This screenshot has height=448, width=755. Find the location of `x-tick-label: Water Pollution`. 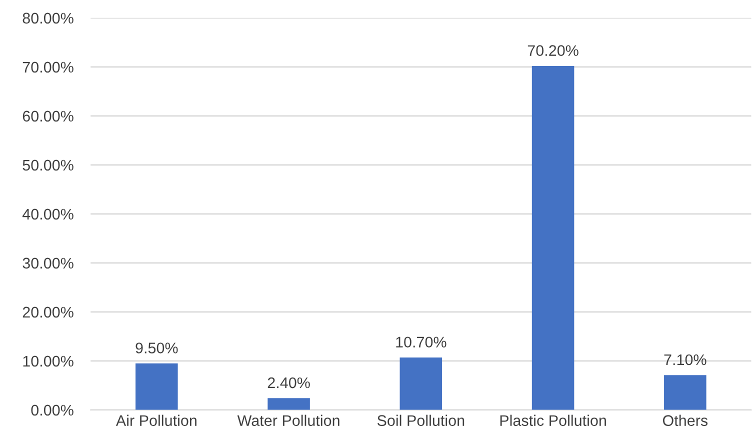

x-tick-label: Water Pollution is located at coordinates (288, 420).